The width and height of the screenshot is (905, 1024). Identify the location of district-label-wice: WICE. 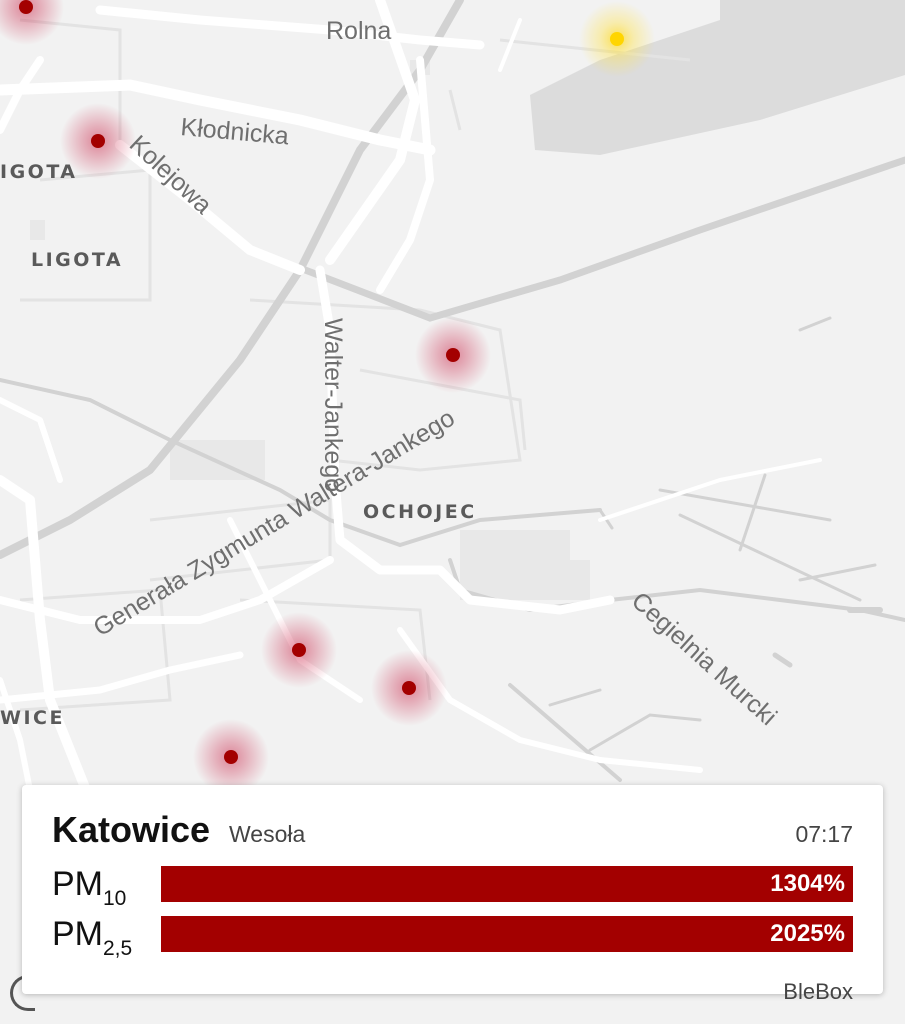
(32, 718).